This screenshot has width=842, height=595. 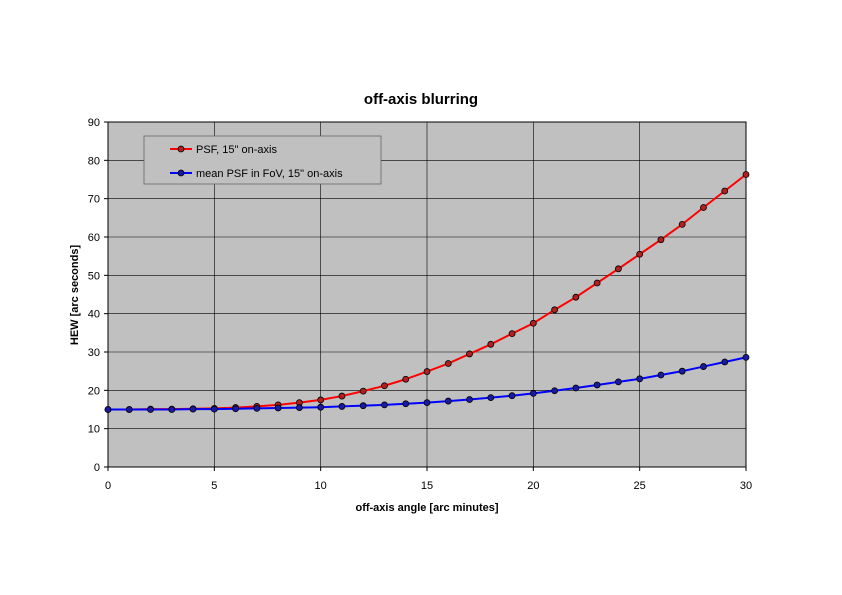 What do you see at coordinates (94, 276) in the screenshot?
I see `y-tick-label: 50` at bounding box center [94, 276].